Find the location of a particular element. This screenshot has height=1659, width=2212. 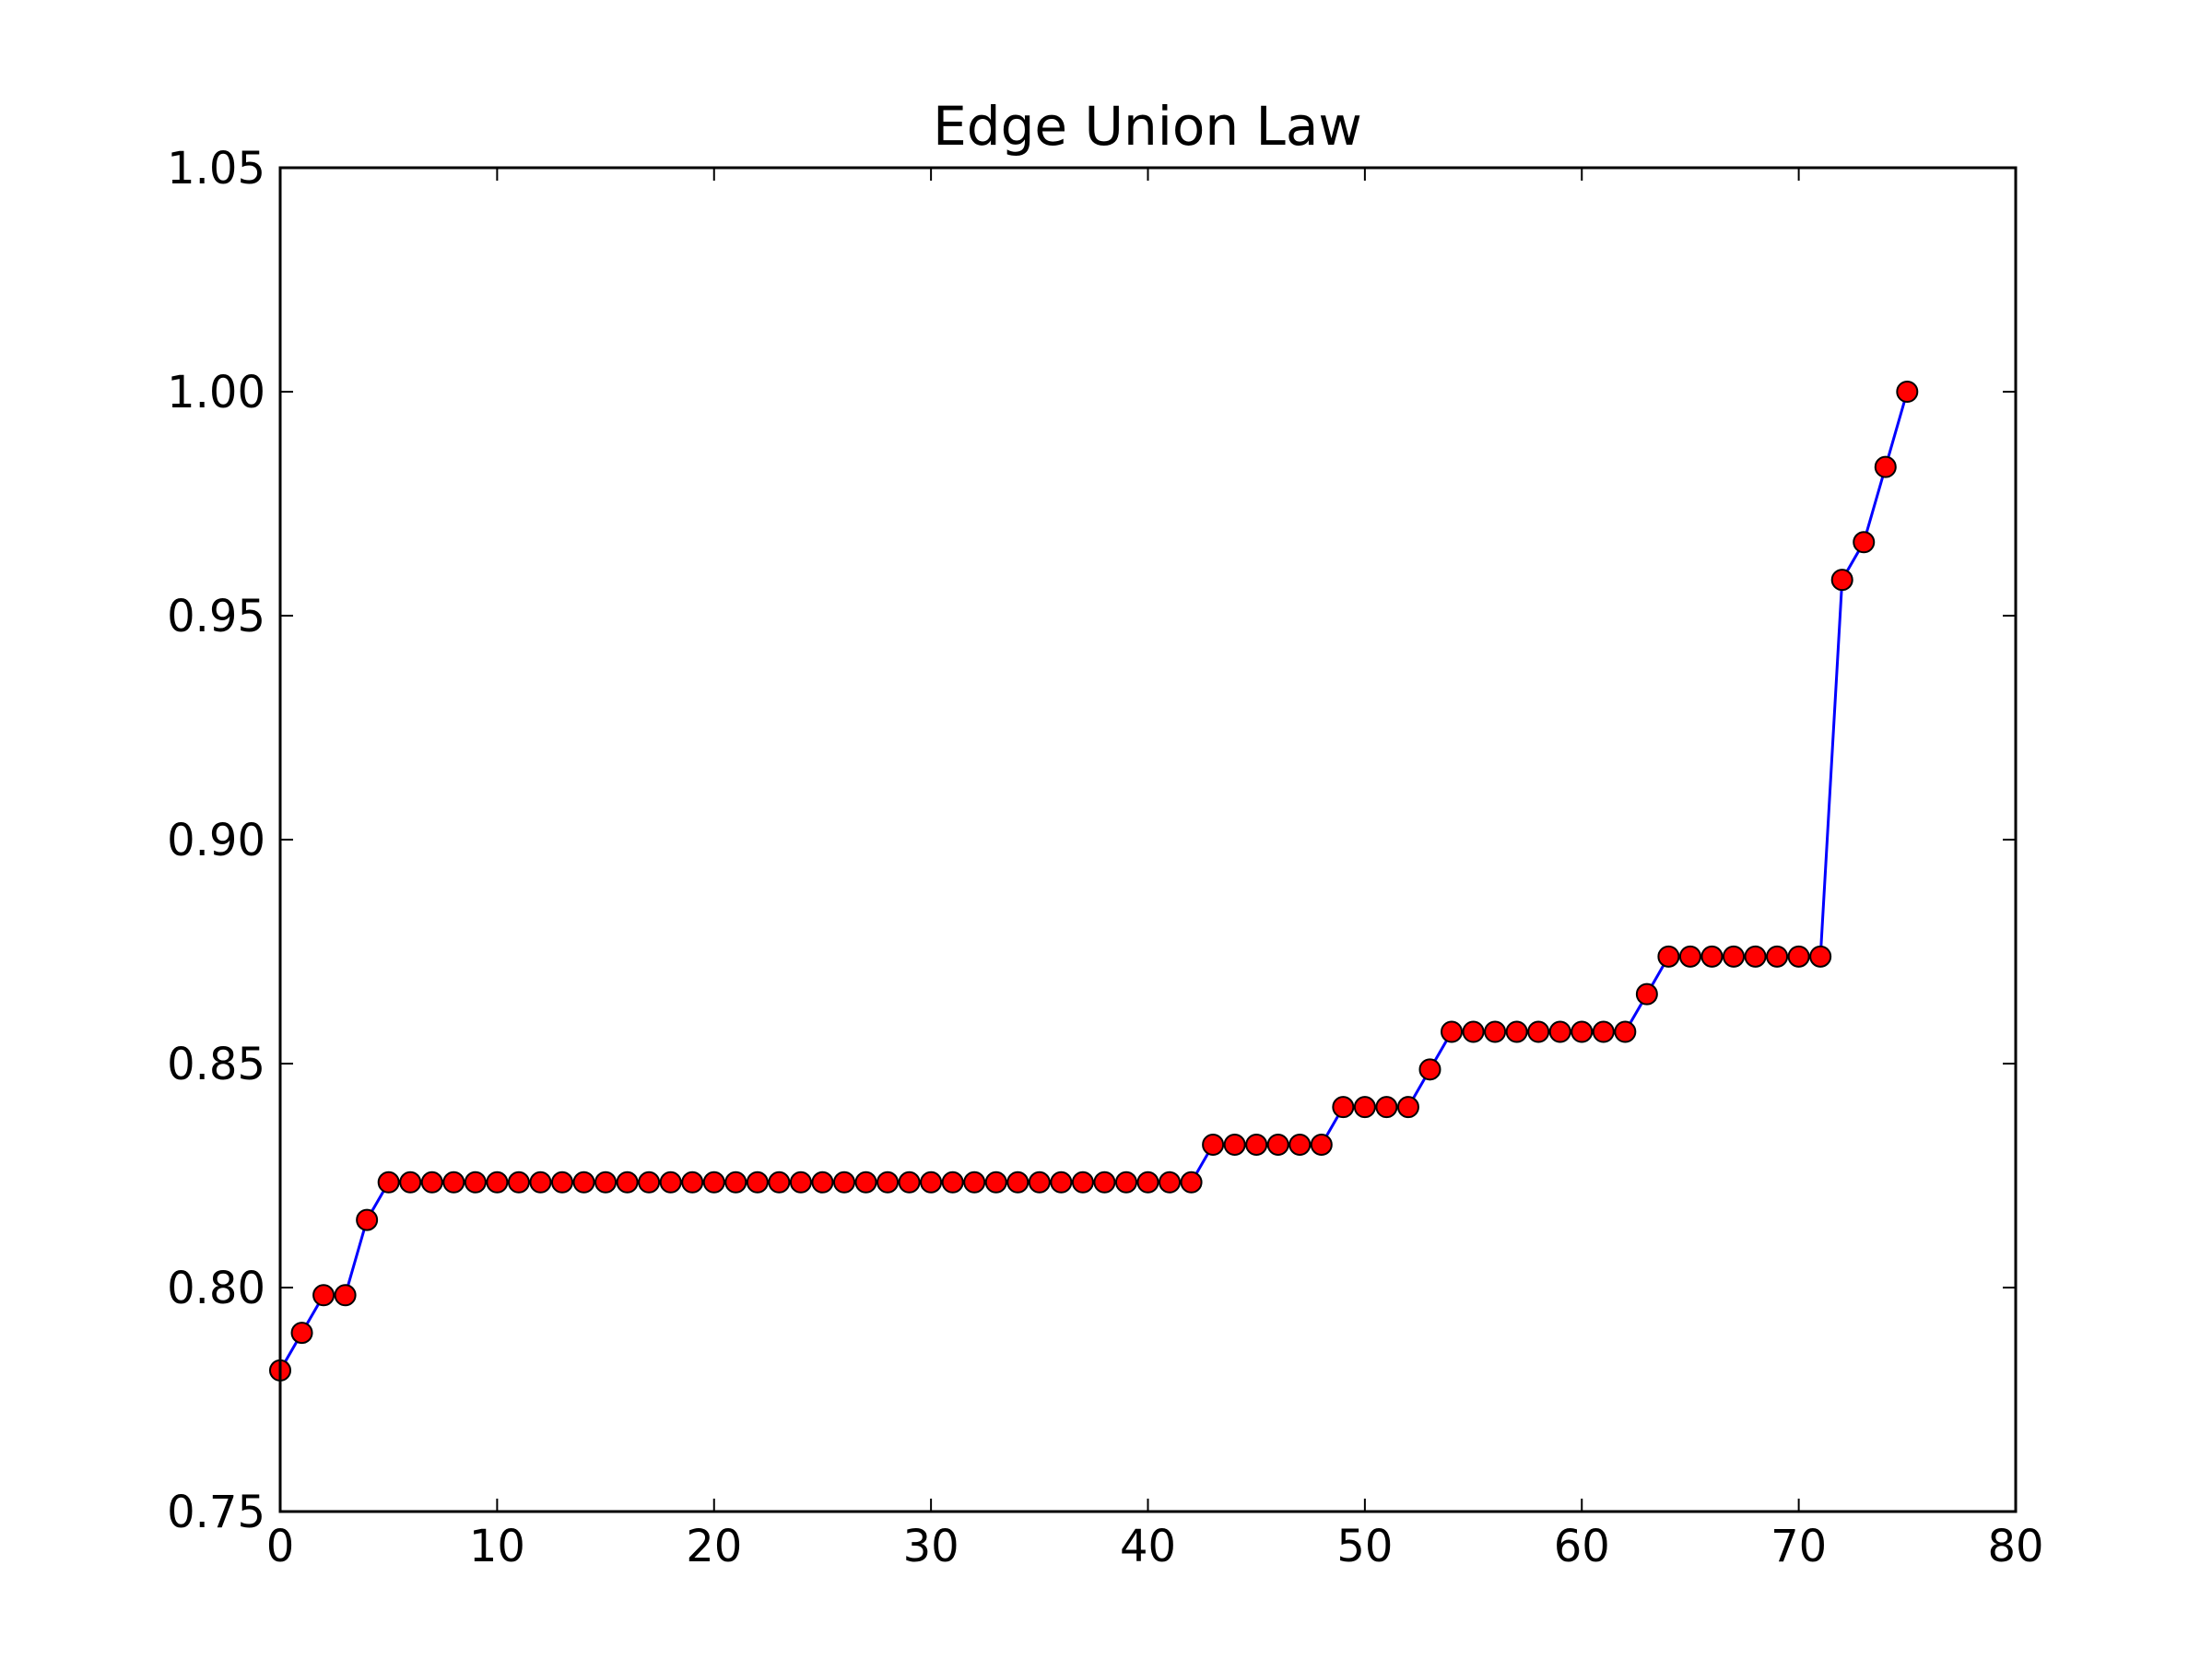

y-tick-label: 0.75 is located at coordinates (216, 1512).